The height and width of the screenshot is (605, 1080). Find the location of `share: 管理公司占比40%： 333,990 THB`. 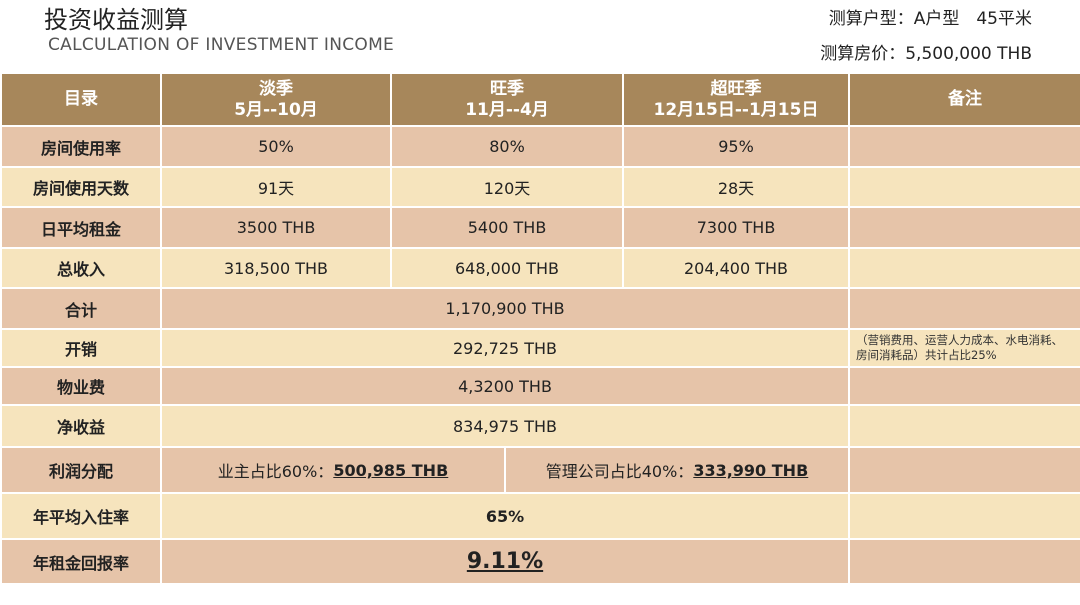

share: 管理公司占比40%： 333,990 THB is located at coordinates (676, 470).